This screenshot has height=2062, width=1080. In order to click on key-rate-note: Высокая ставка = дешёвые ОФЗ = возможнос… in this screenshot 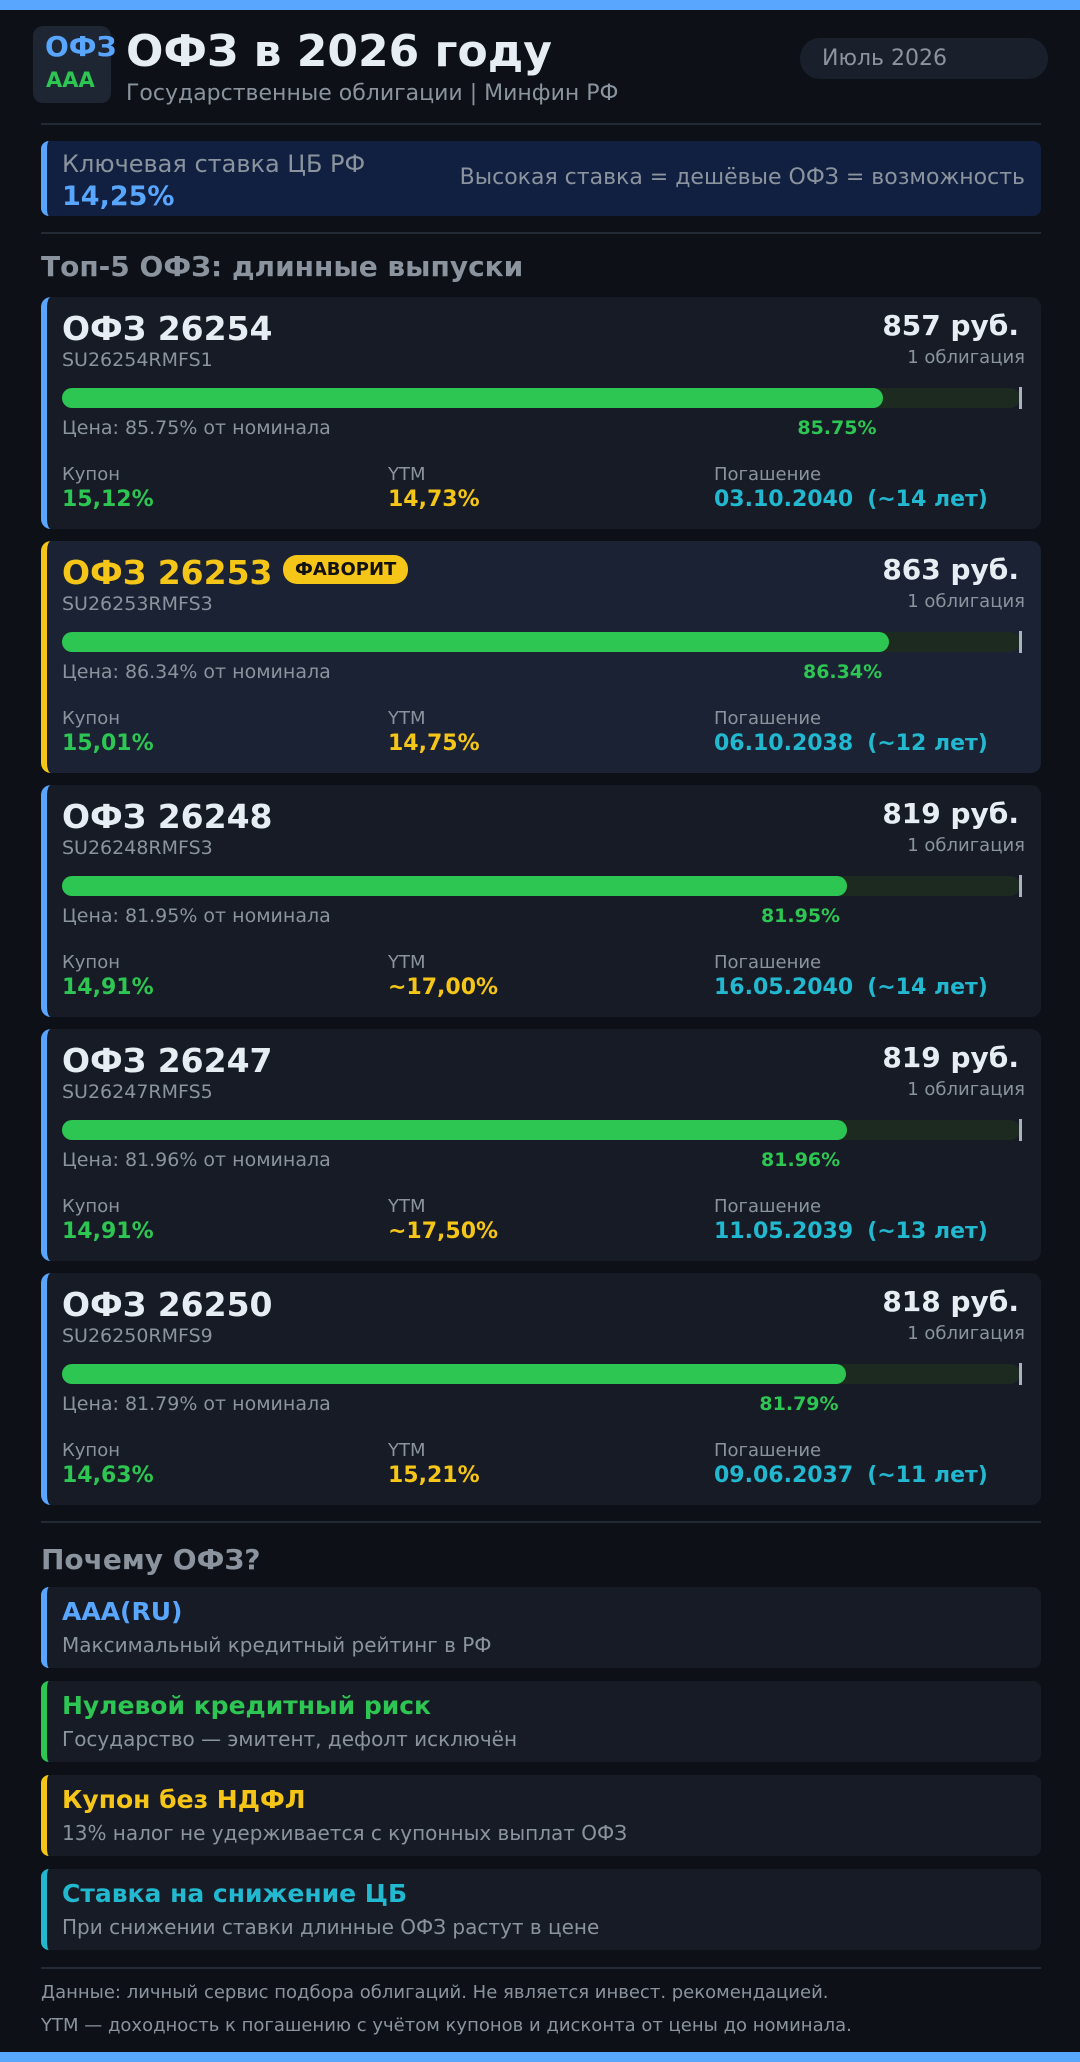, I will do `click(742, 177)`.